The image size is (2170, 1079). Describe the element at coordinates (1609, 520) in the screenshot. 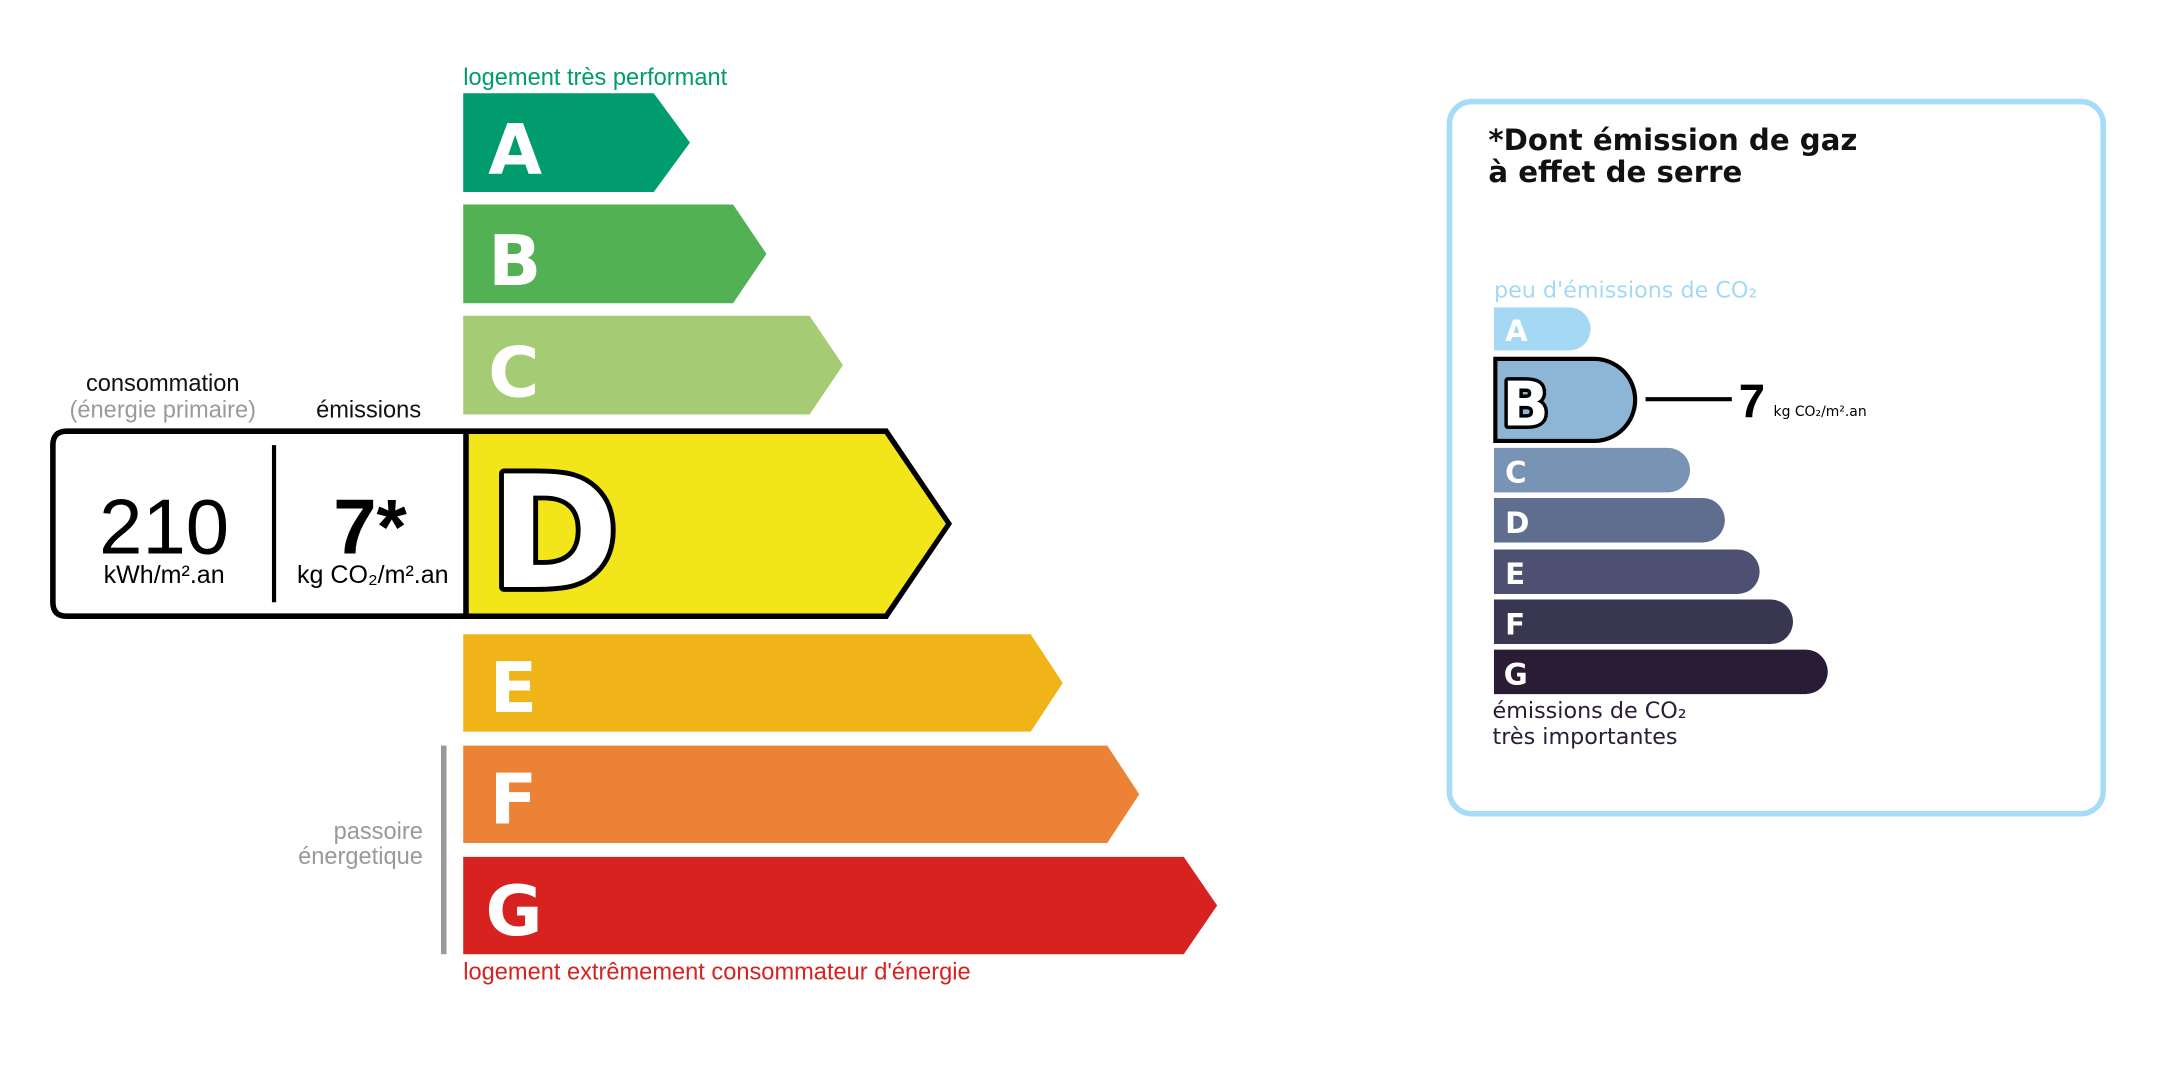

I see `ghg-class-d: D` at that location.